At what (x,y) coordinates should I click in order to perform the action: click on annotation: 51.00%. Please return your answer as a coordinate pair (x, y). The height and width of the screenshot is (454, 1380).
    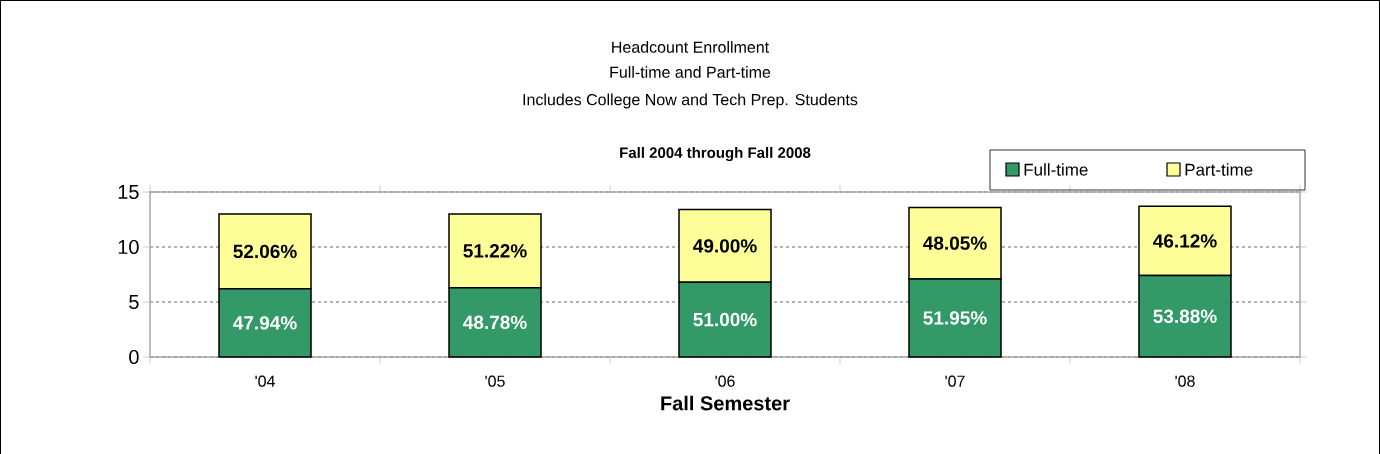
    Looking at the image, I should click on (725, 319).